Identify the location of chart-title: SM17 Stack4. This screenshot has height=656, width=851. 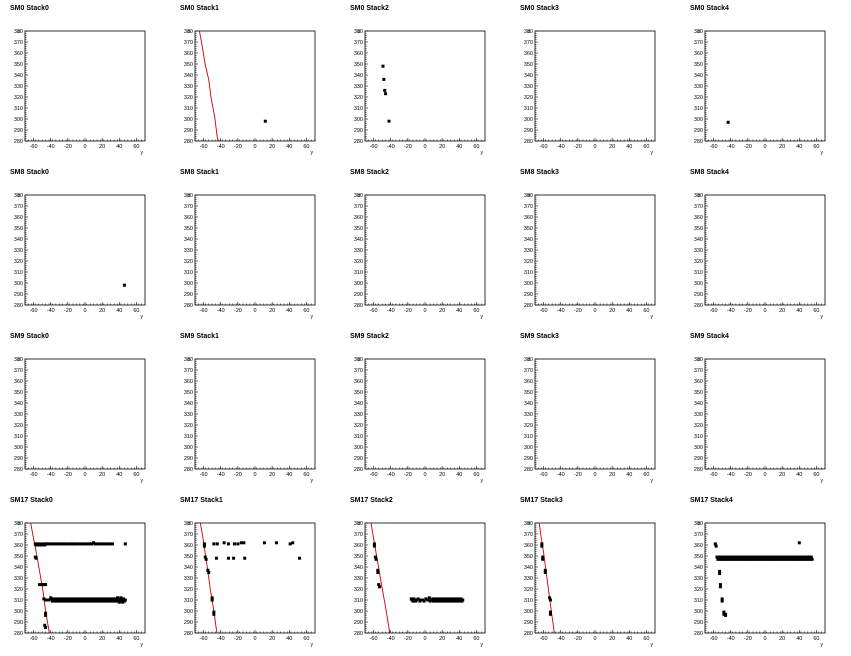
(711, 500).